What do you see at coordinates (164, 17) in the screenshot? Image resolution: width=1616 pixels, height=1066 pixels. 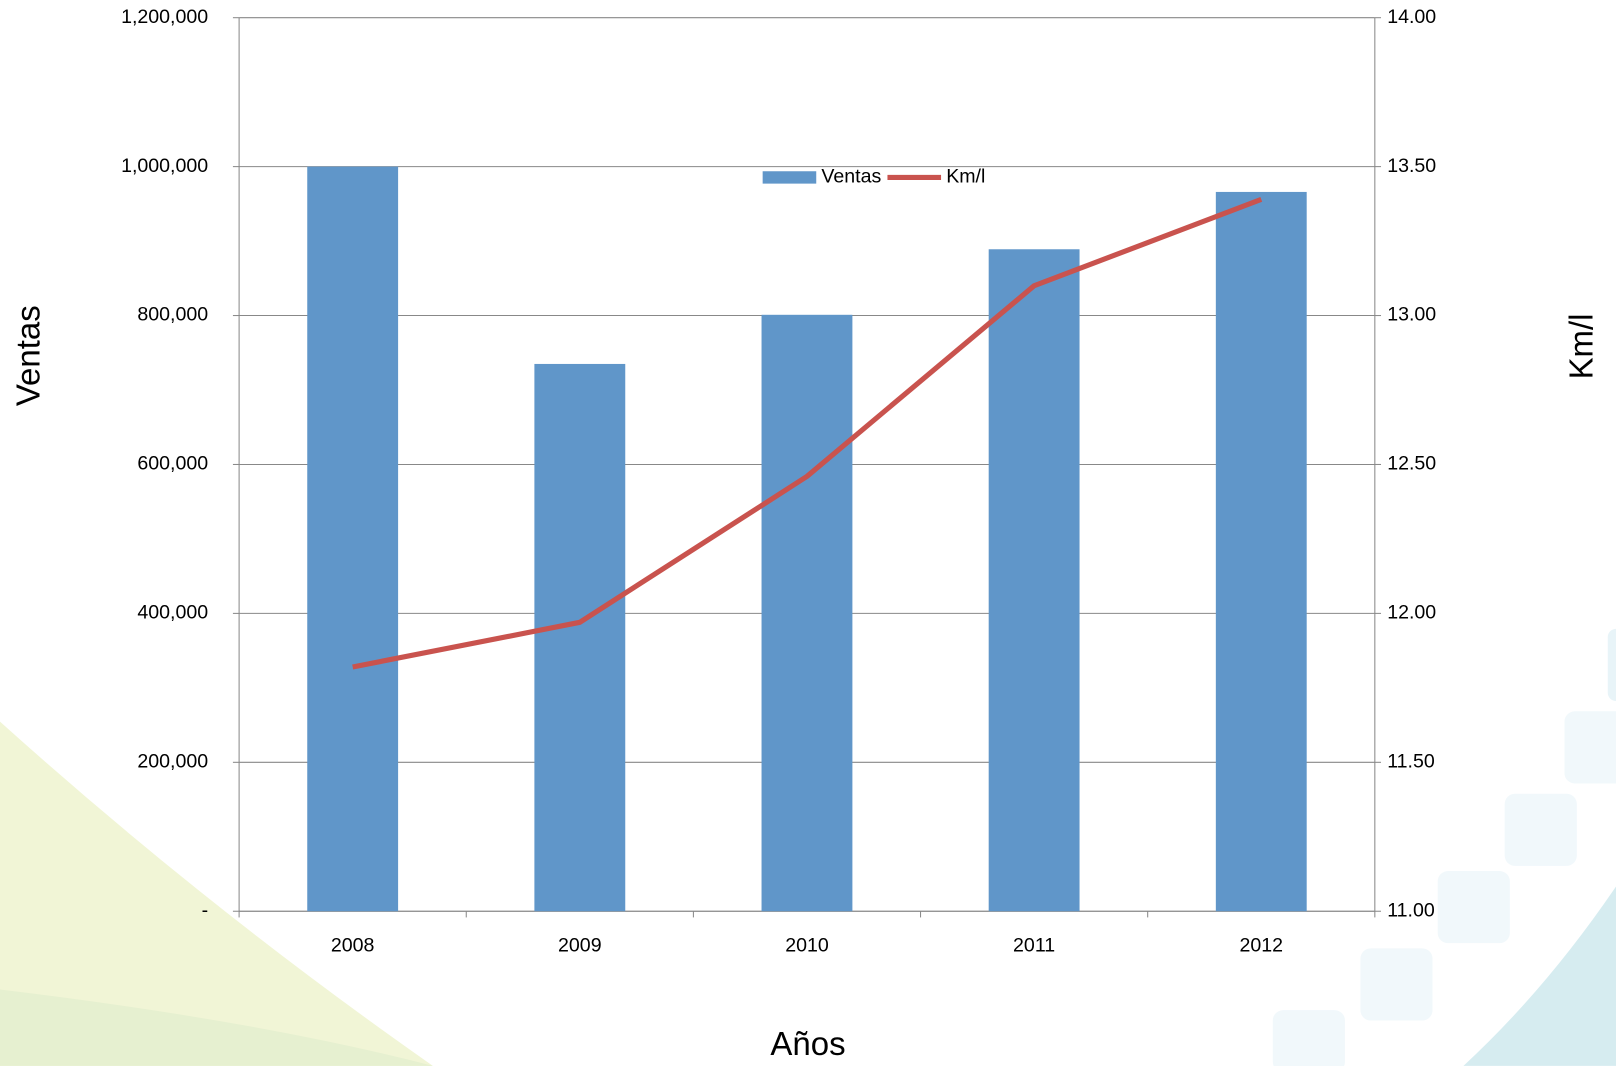 I see `y-tick-label: 1,200,000` at bounding box center [164, 17].